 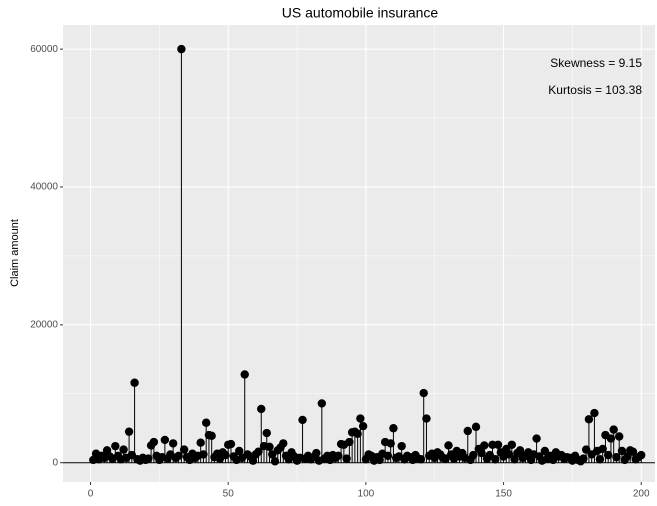 I want to click on annotation: Skewness = 9.15, so click(x=596, y=63).